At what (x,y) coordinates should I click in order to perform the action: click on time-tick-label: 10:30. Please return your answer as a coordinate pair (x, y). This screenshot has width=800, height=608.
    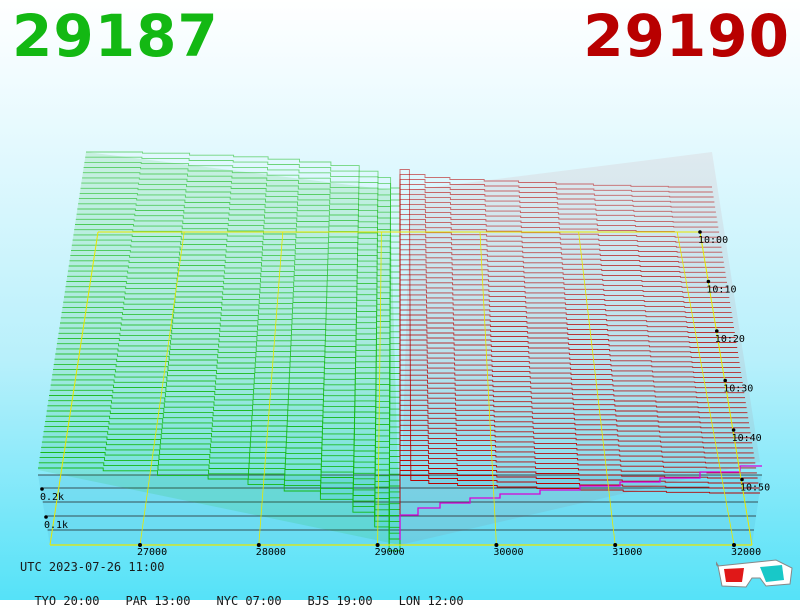
    Looking at the image, I should click on (738, 389).